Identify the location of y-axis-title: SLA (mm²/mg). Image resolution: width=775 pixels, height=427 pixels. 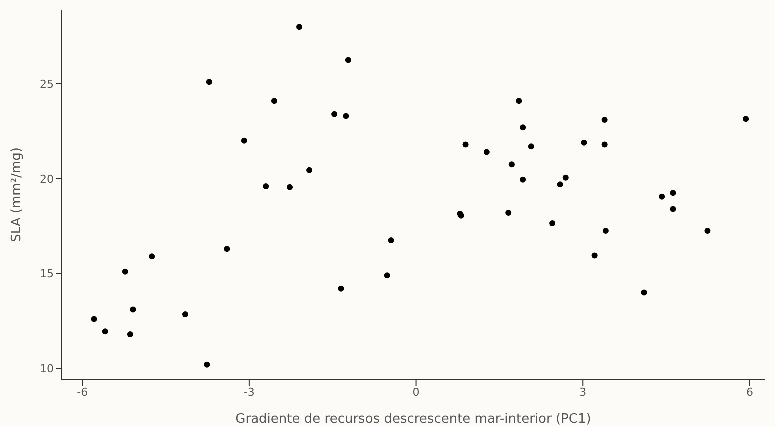
(17, 195).